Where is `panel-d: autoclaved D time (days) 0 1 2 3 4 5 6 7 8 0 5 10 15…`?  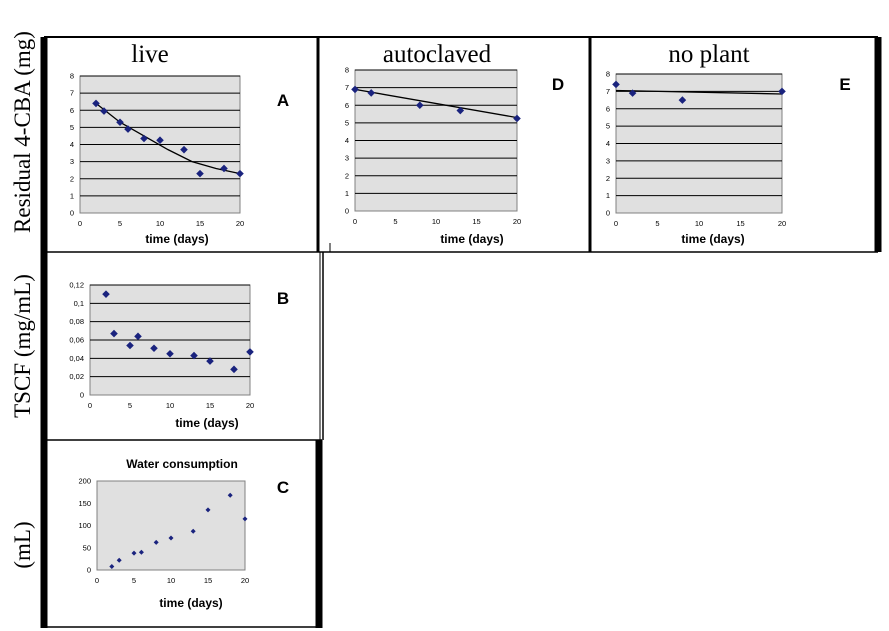
panel-d: autoclaved D time (days) 0 1 2 3 4 5 6 7 8 0 5 10 15… is located at coordinates (454, 143).